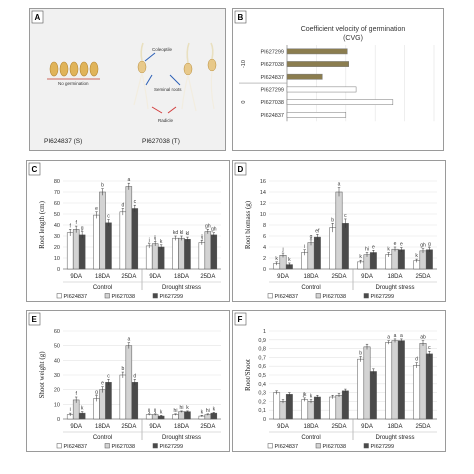 This screenshot has width=474, height=474. Describe the element at coordinates (175, 77) in the screenshot. I see `germinated-seeds` at that location.